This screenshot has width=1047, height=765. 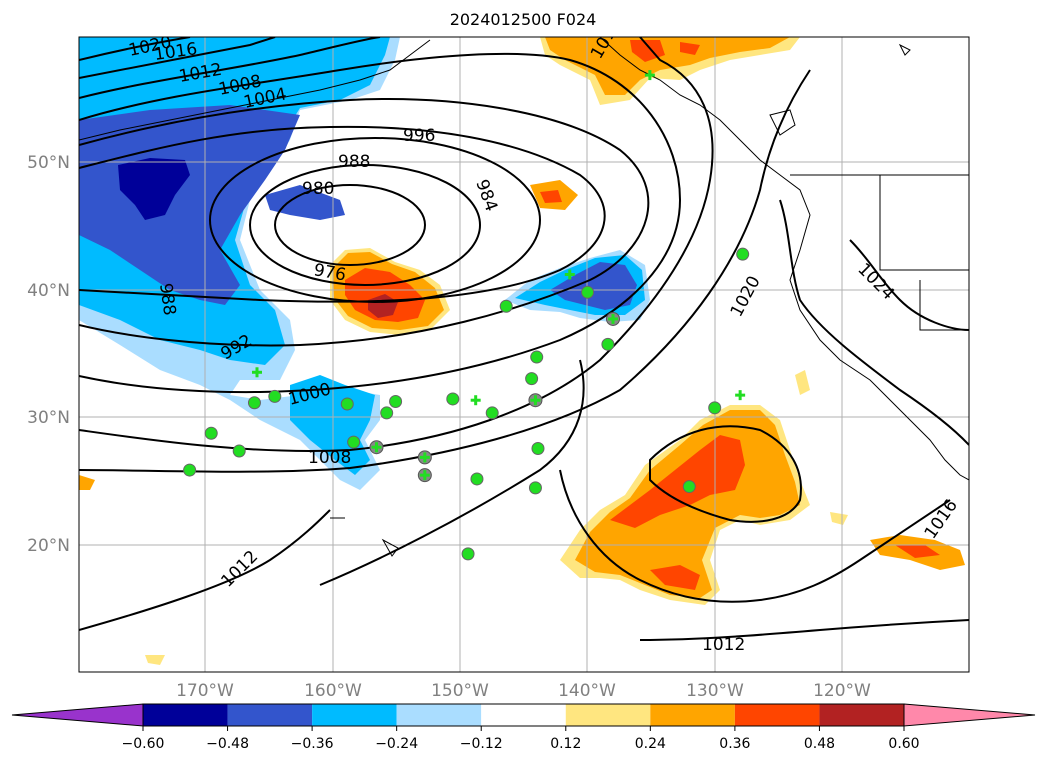 What do you see at coordinates (329, 458) in the screenshot?
I see `contour-label: 1008` at bounding box center [329, 458].